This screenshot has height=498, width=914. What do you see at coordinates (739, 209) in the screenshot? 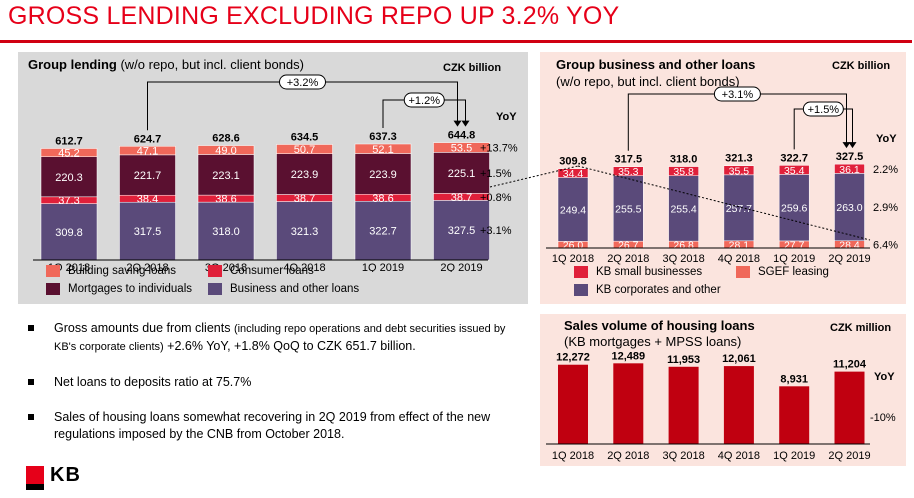
I see `bar-segment-label: 257.7` at bounding box center [739, 209].